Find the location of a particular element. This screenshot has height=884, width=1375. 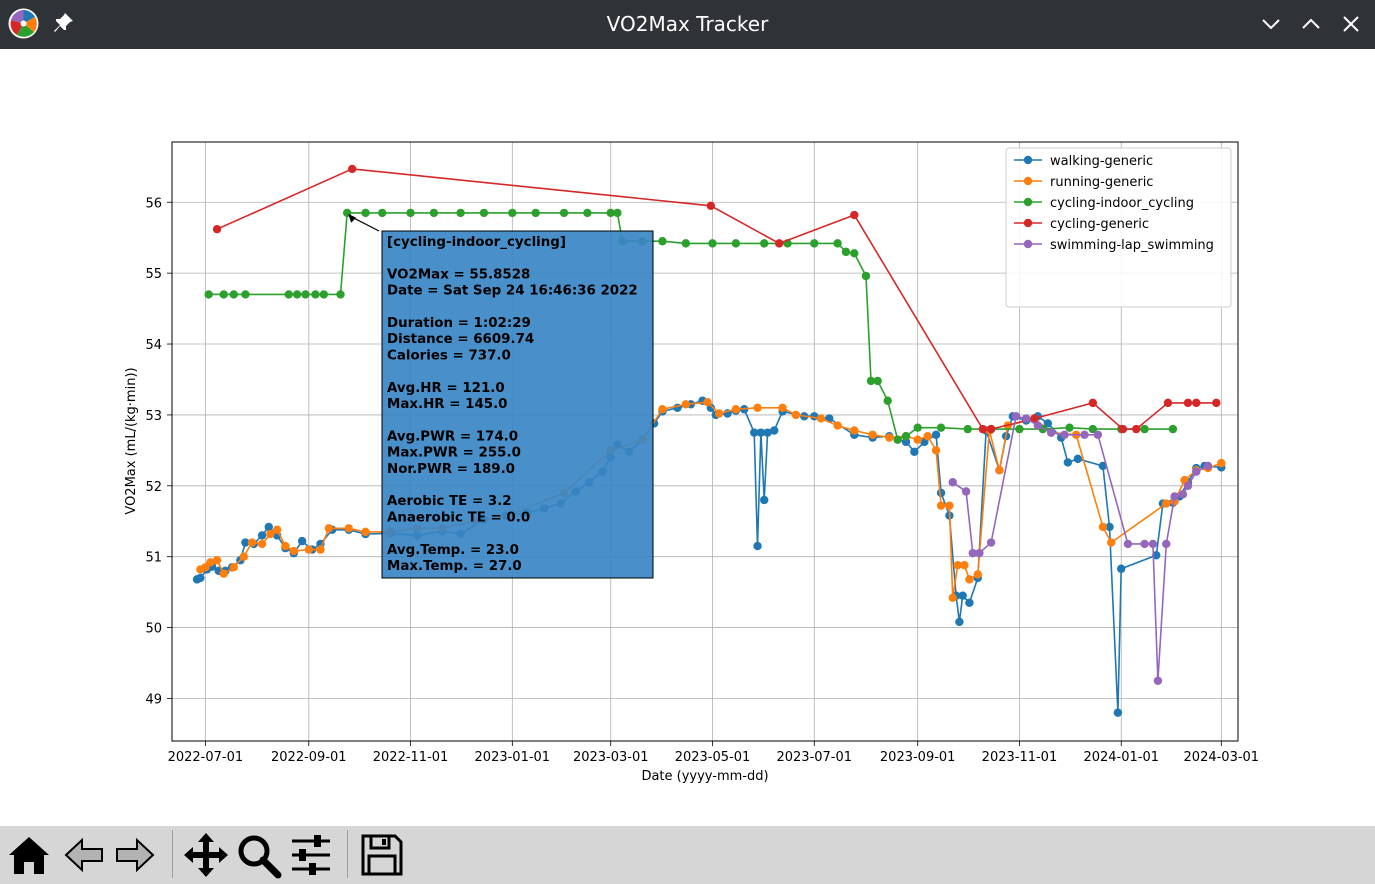

configure-subplots-icon is located at coordinates (311, 855).